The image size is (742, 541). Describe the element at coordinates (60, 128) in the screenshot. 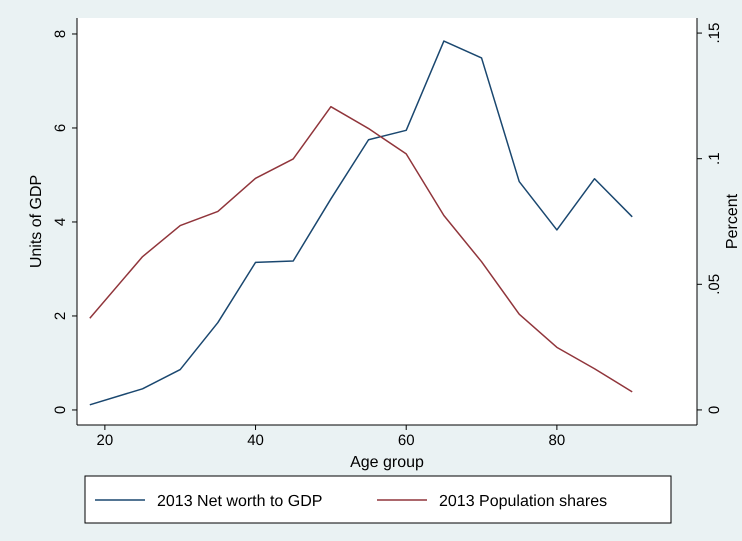

I see `y-tick-label: 6` at that location.